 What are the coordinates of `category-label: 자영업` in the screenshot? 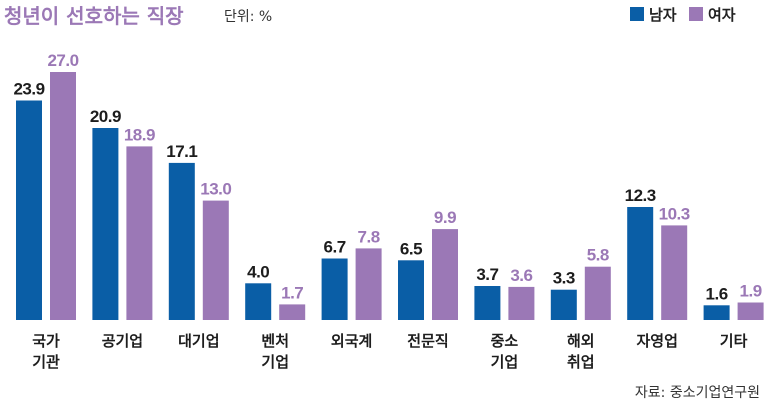 It's located at (656, 341).